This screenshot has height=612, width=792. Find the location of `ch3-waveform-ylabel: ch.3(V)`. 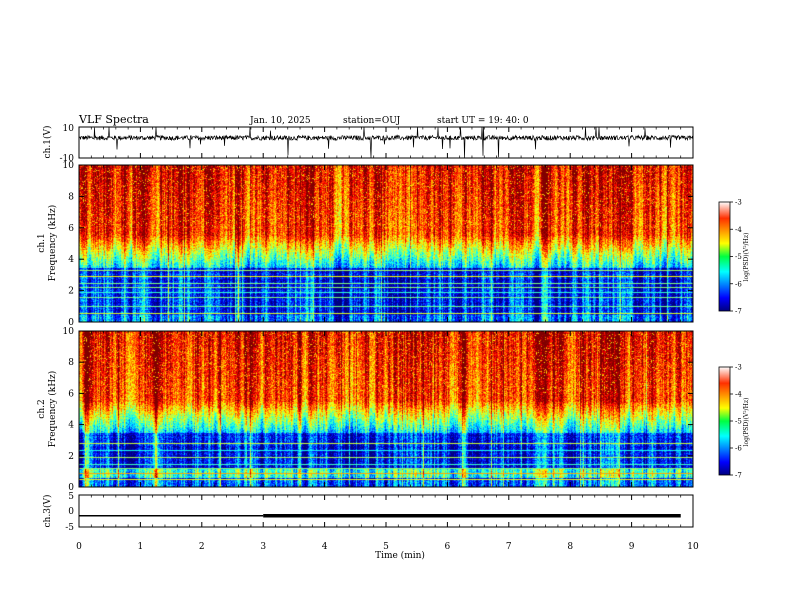

ch3-waveform-ylabel: ch.3(V) is located at coordinates (47, 511).